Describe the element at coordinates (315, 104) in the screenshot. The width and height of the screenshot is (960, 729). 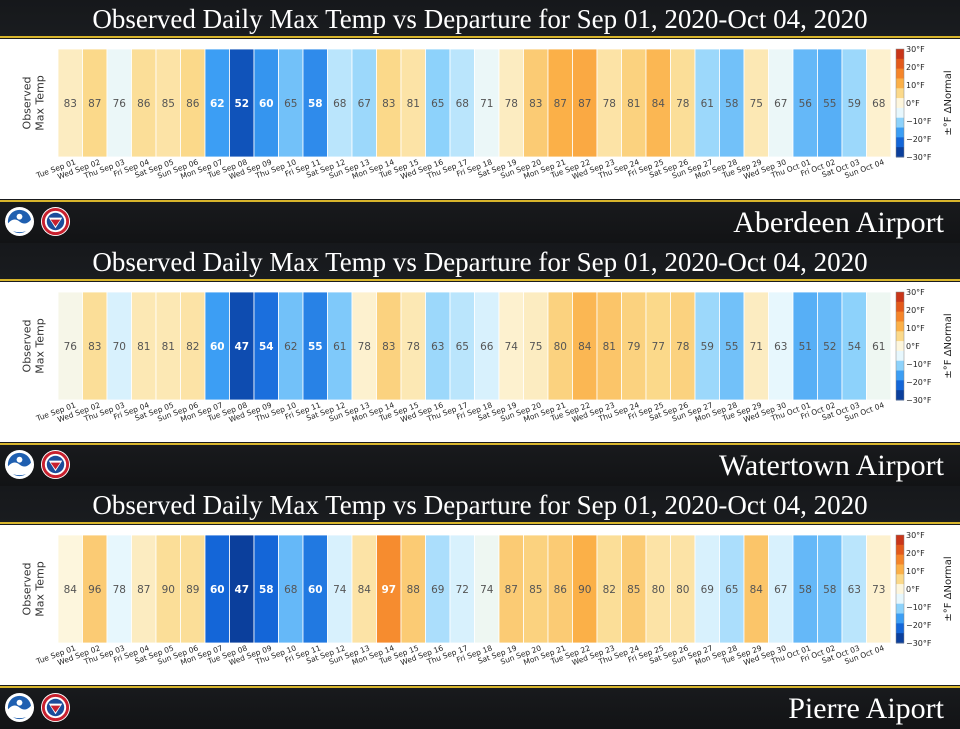
I see `temp-value-label: 58` at that location.